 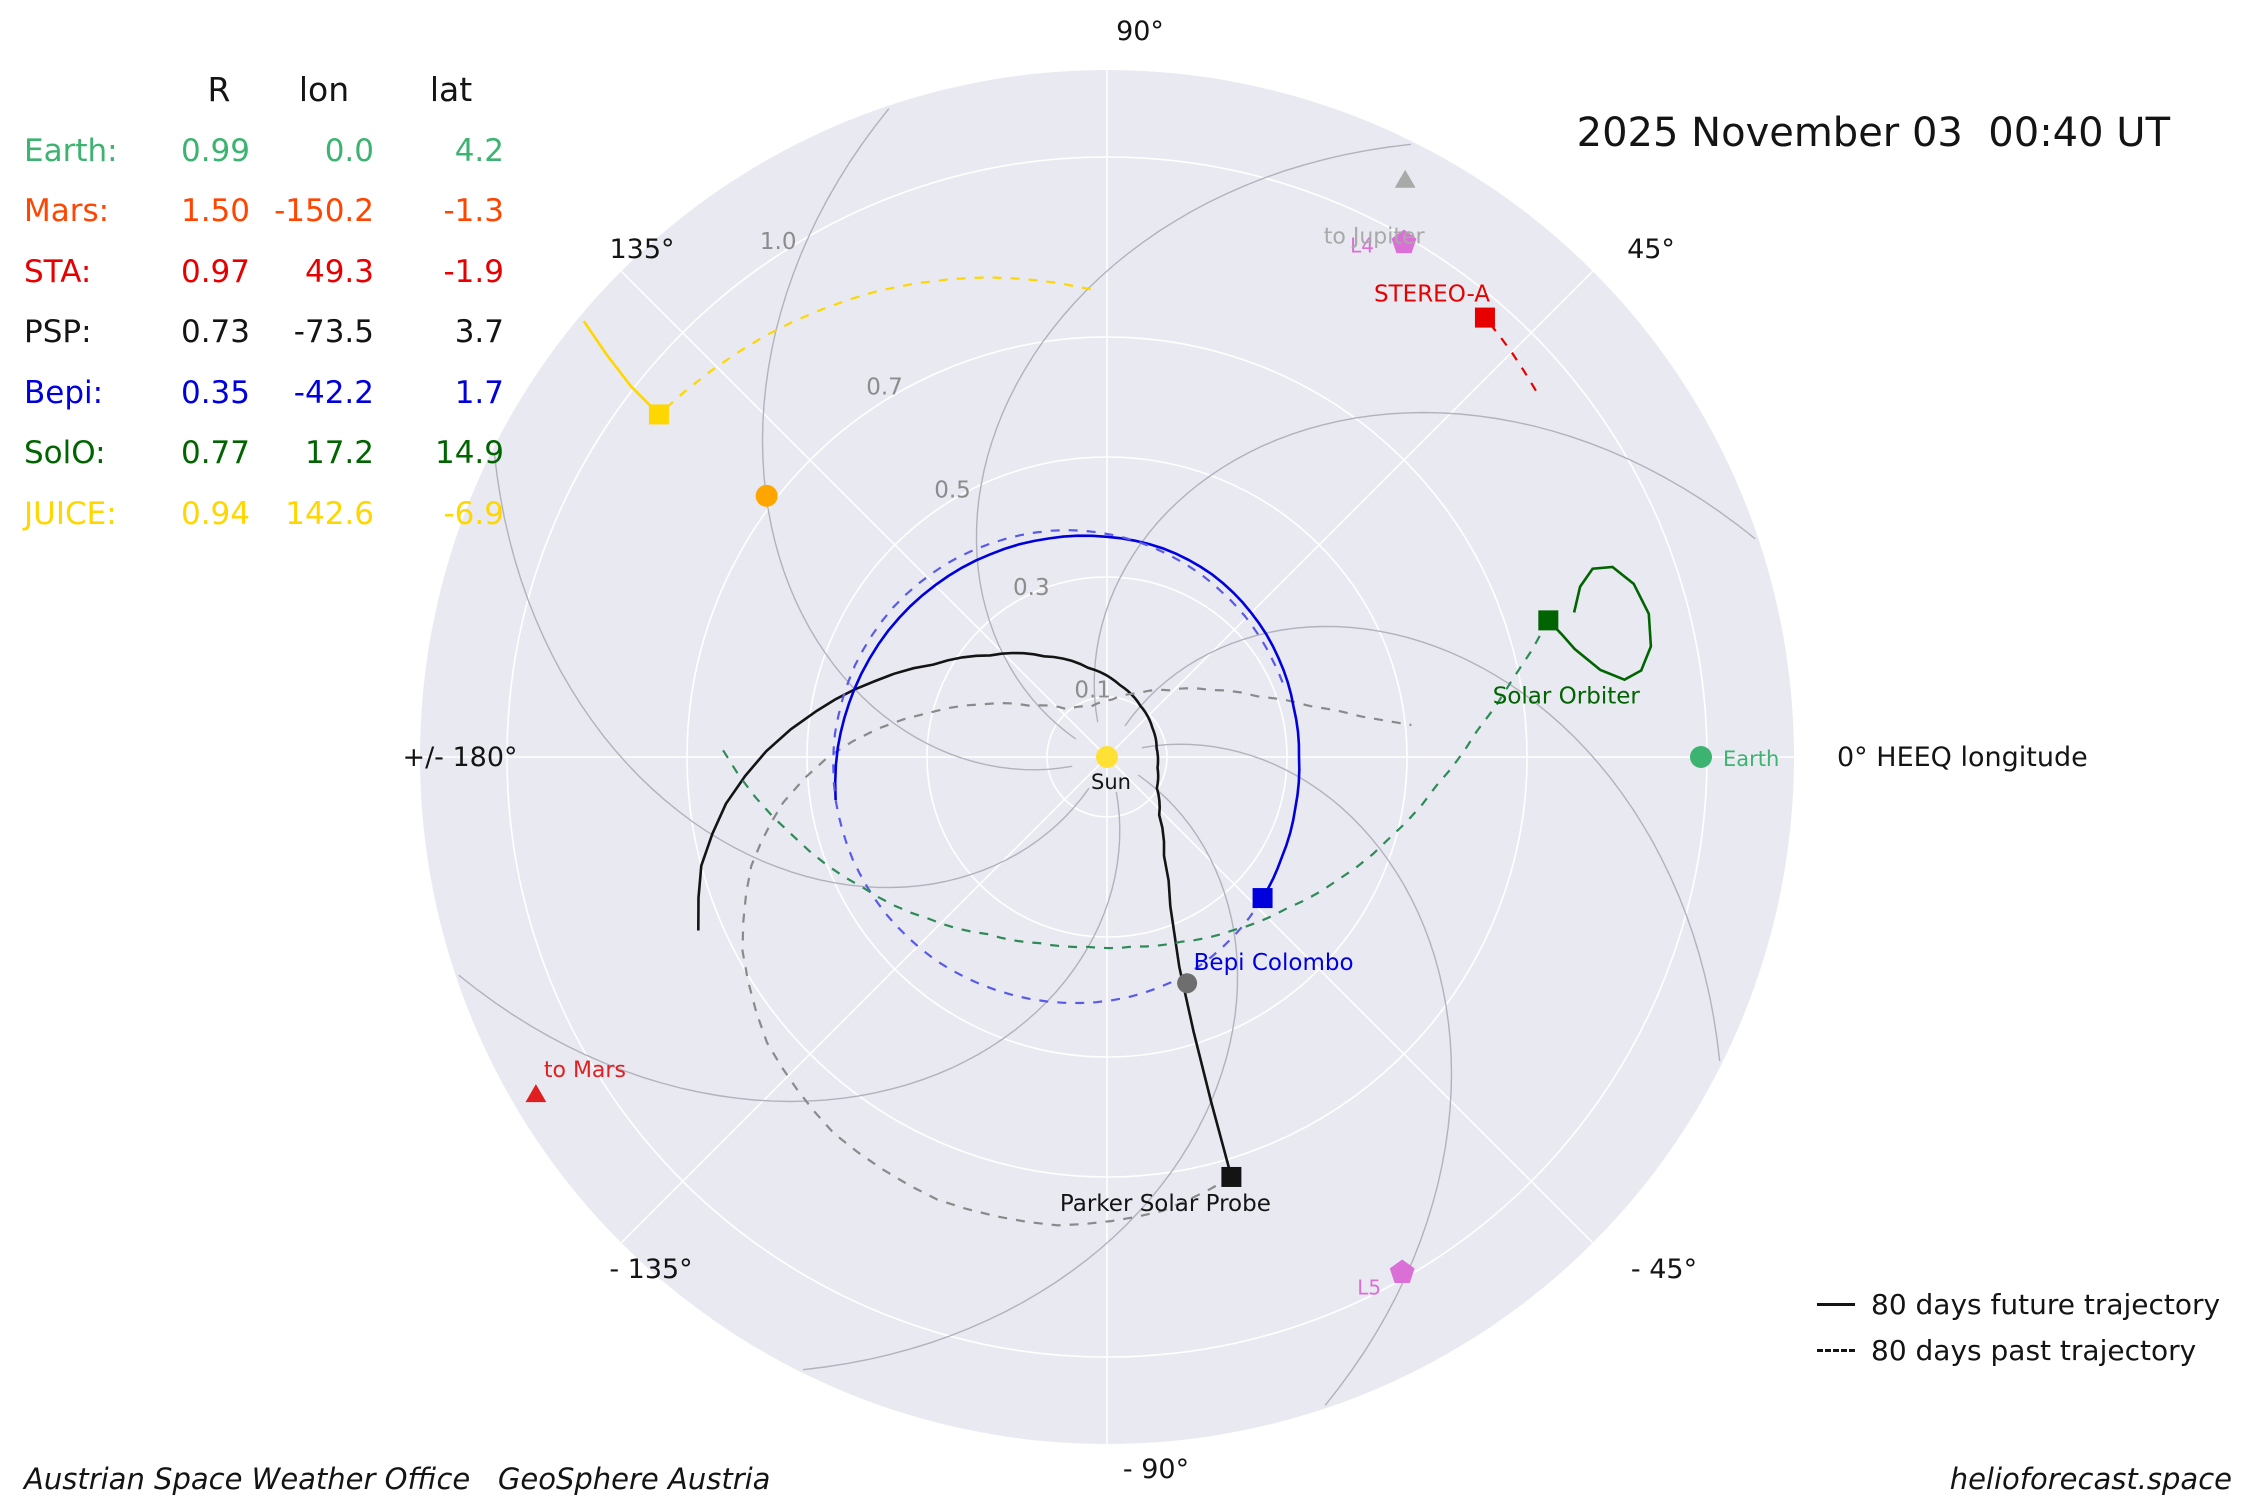 I want to click on angle-label: 45°, so click(x=1651, y=249).